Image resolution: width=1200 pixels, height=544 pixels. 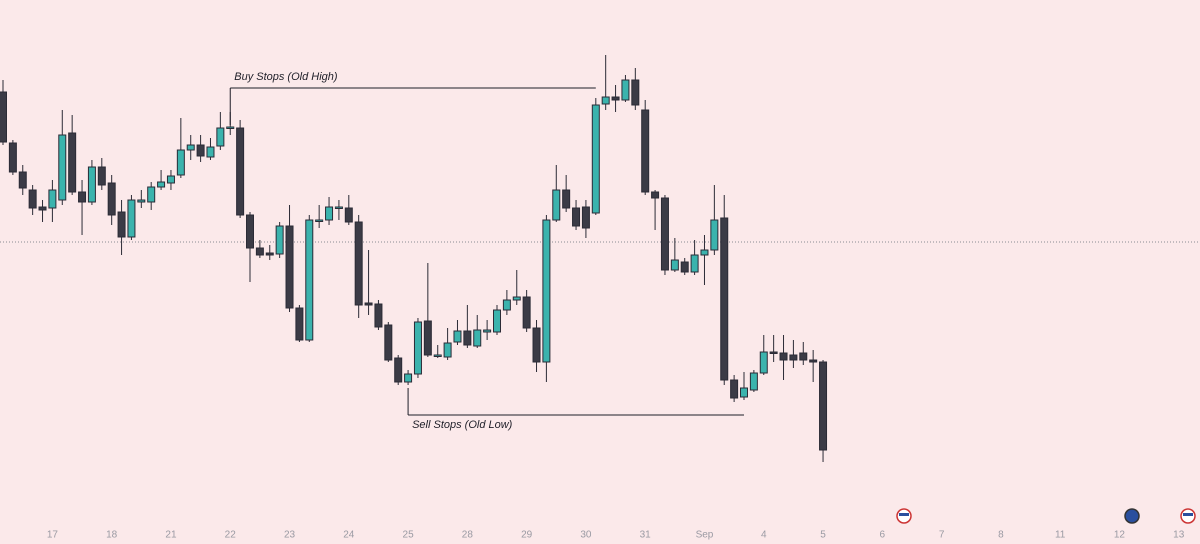 What do you see at coordinates (705, 535) in the screenshot?
I see `x-tick-label: Sep` at bounding box center [705, 535].